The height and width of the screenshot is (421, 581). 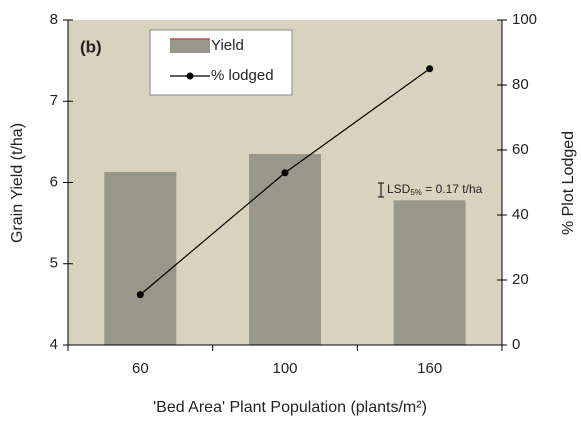 I want to click on x-tick-label: 160, so click(x=429, y=368).